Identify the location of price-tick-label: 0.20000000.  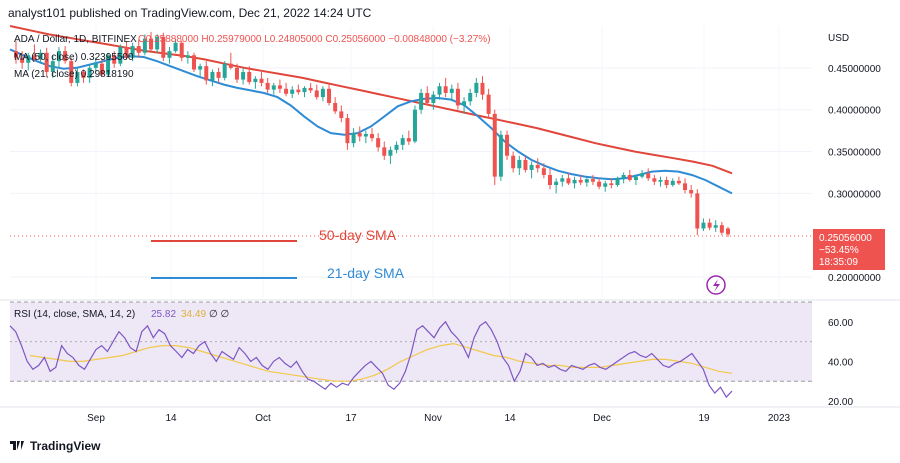
(854, 278).